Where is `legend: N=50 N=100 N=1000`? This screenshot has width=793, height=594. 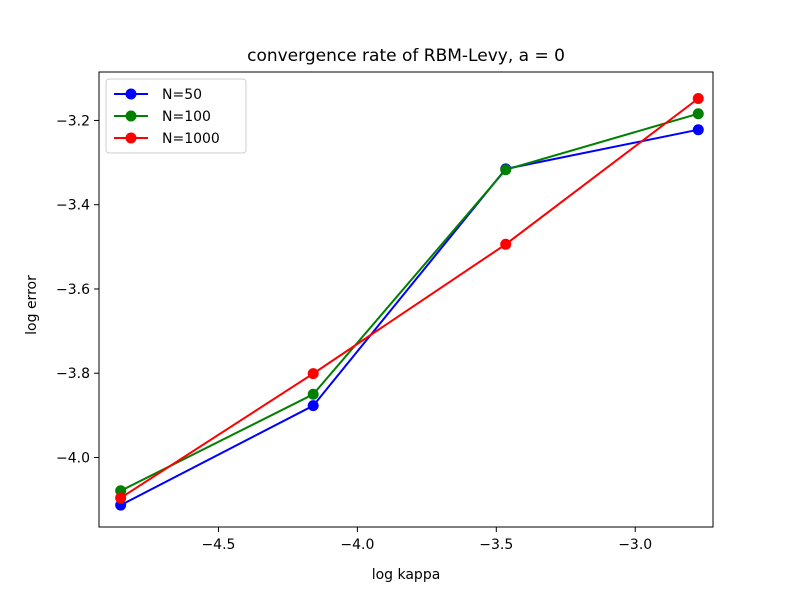 legend: N=50 N=100 N=1000 is located at coordinates (176, 116).